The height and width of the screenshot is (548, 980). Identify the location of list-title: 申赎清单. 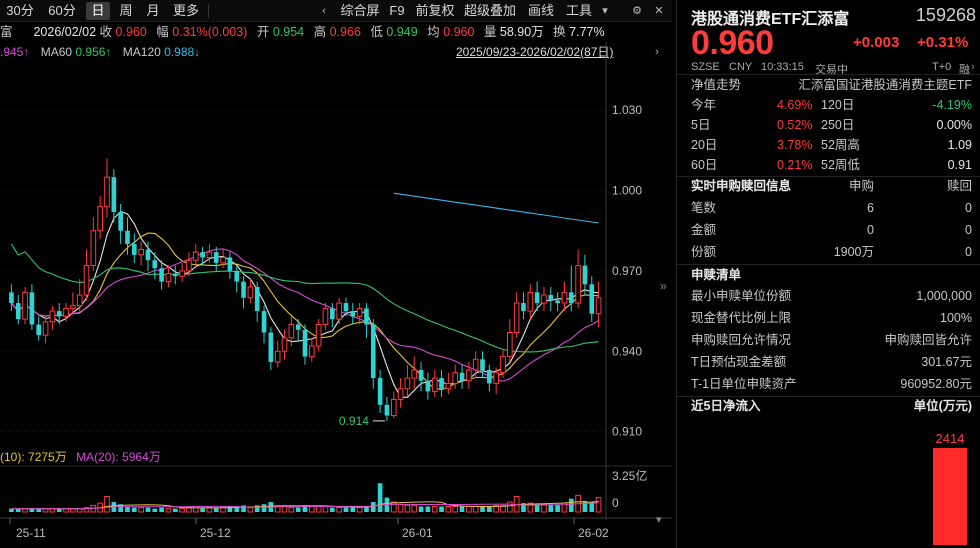
(716, 275).